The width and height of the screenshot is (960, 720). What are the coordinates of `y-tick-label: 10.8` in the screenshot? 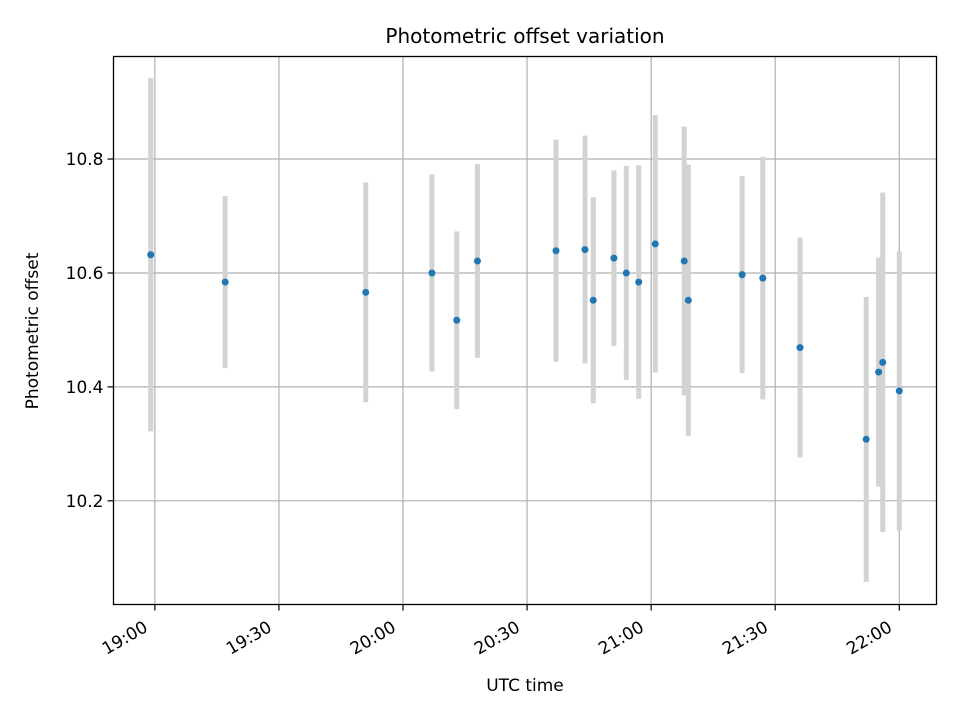 It's located at (85, 160).